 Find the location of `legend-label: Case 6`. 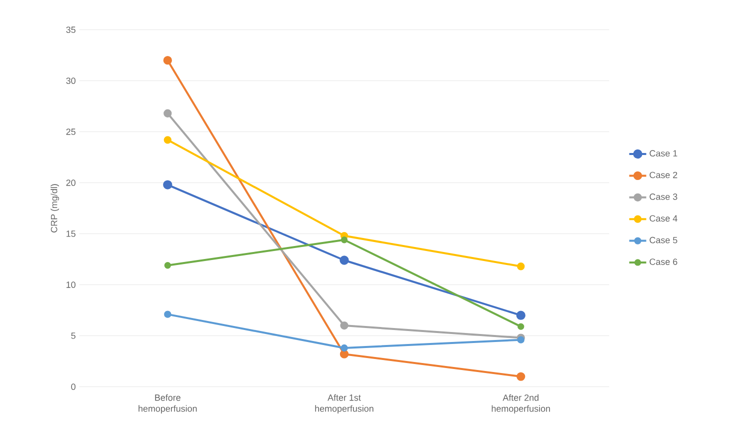

legend-label: Case 6 is located at coordinates (664, 261).